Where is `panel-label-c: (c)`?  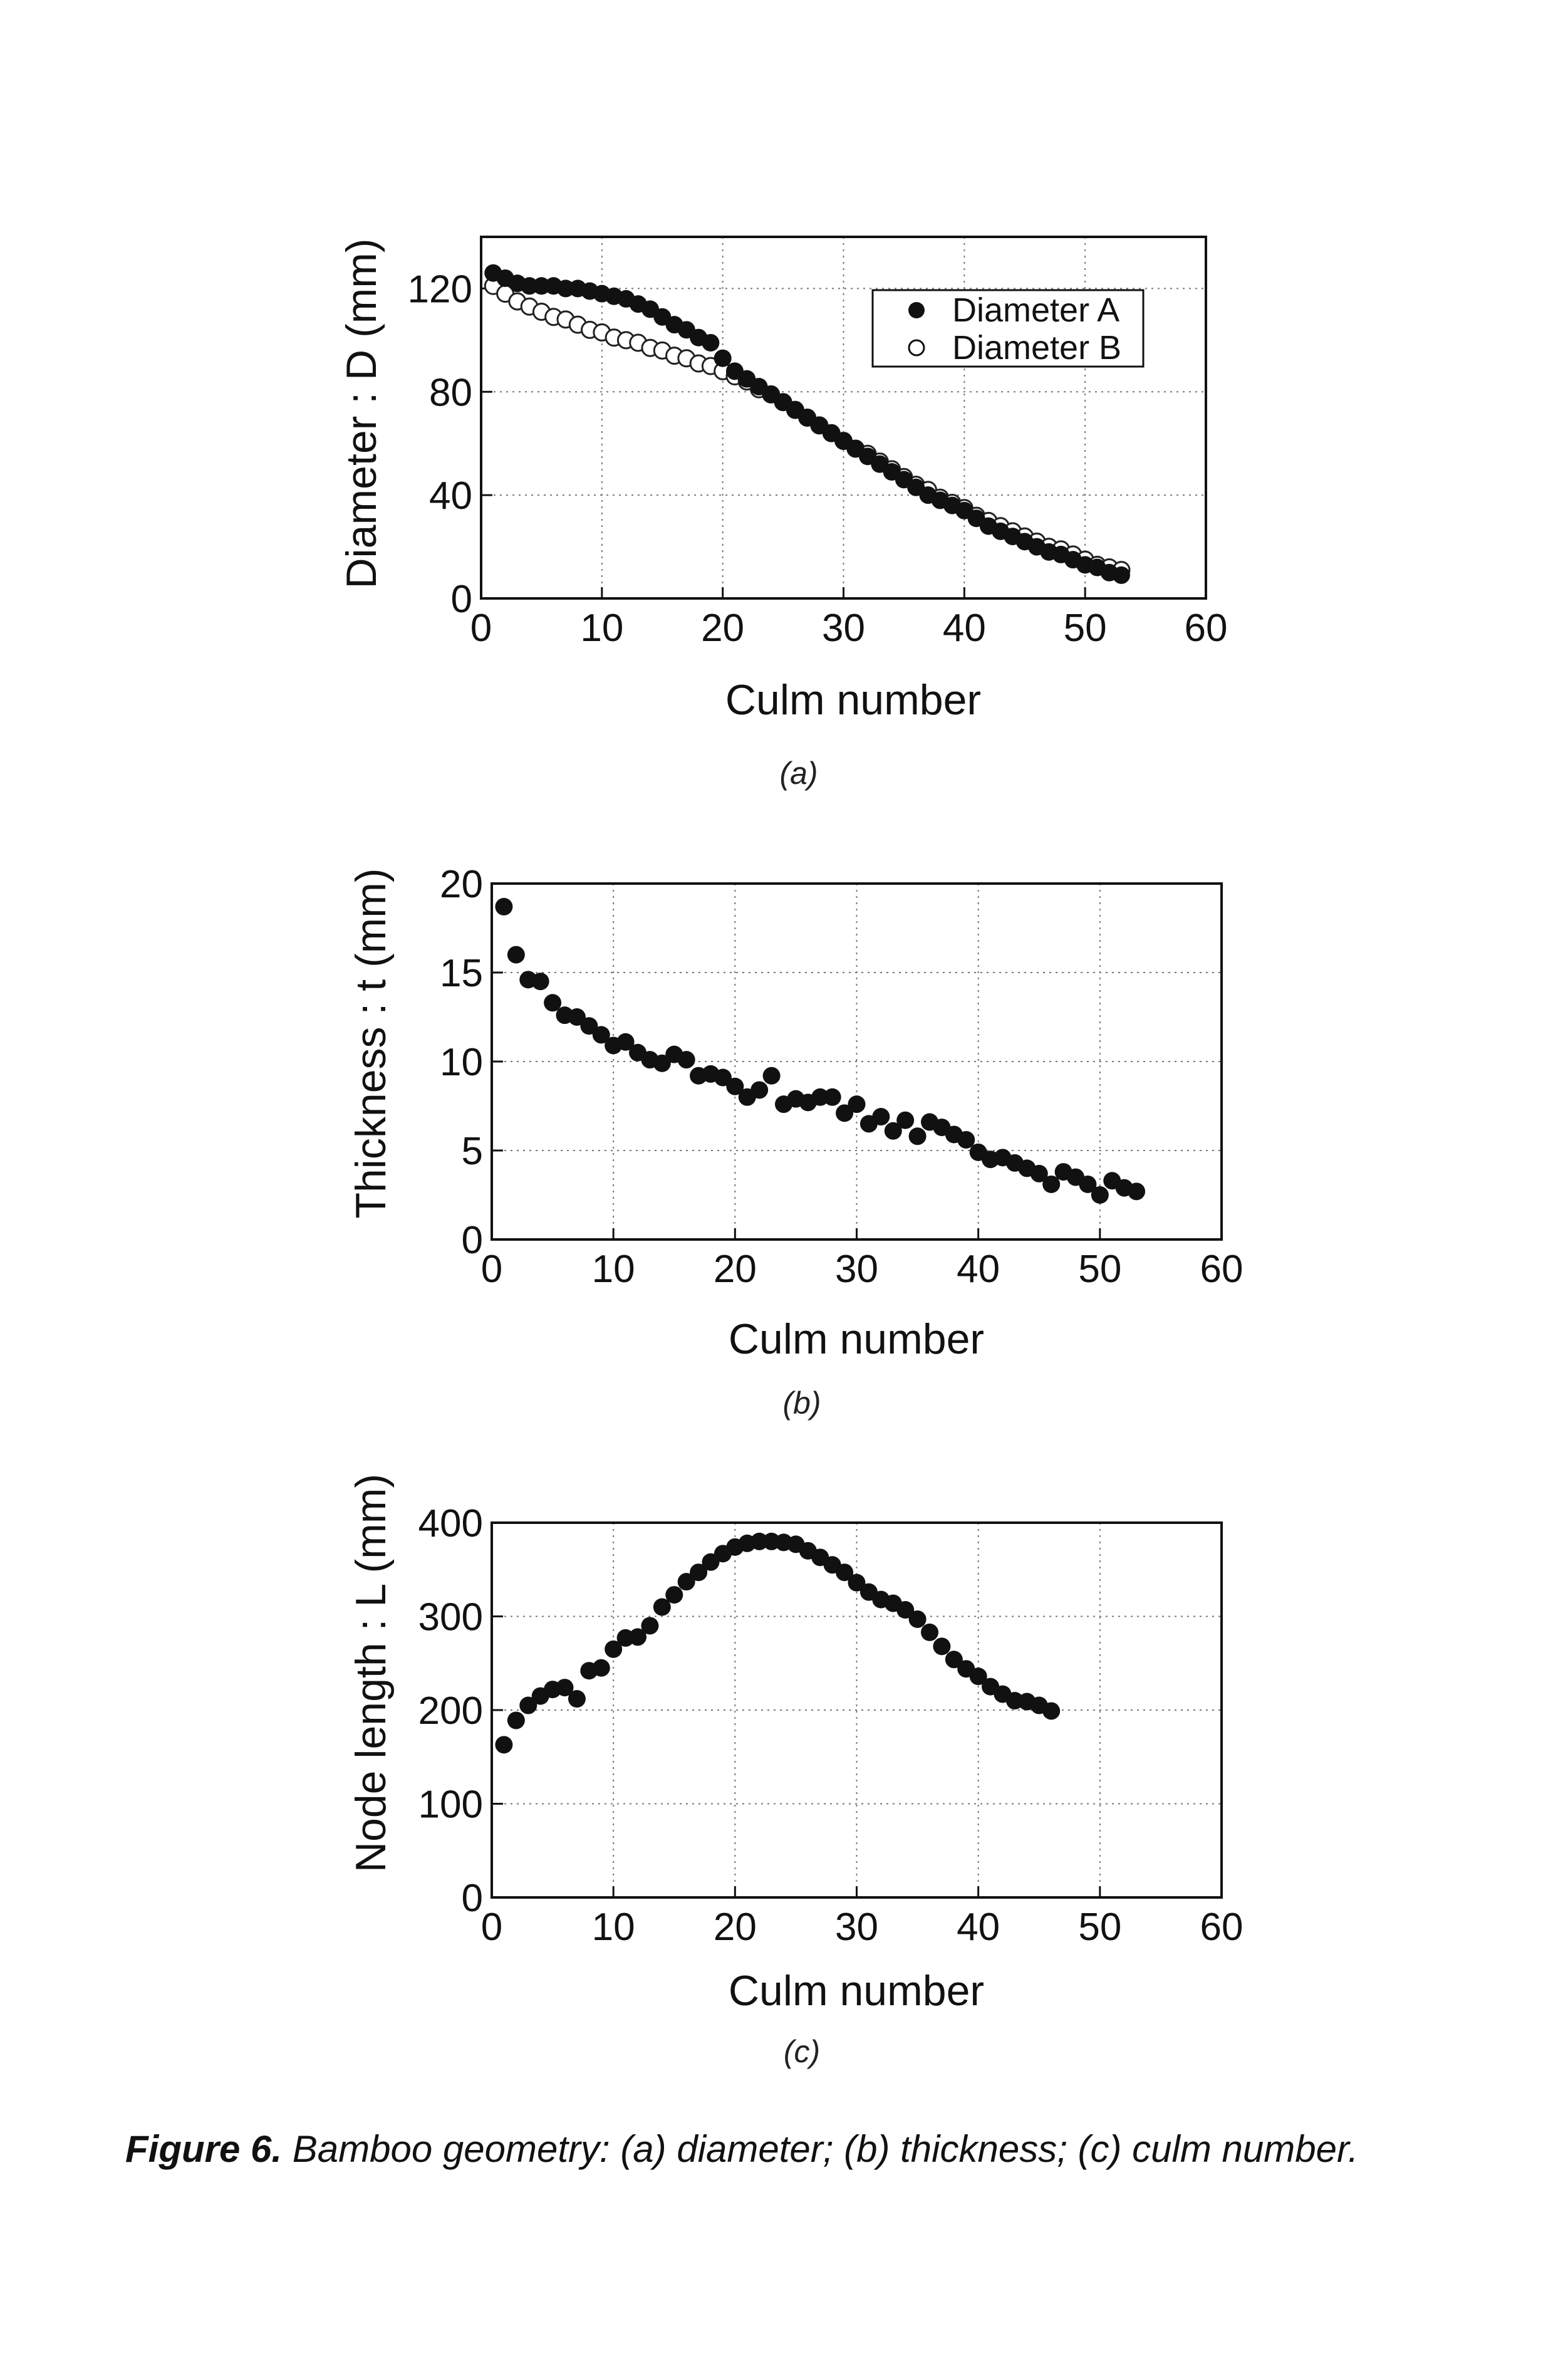 panel-label-c: (c) is located at coordinates (802, 2052).